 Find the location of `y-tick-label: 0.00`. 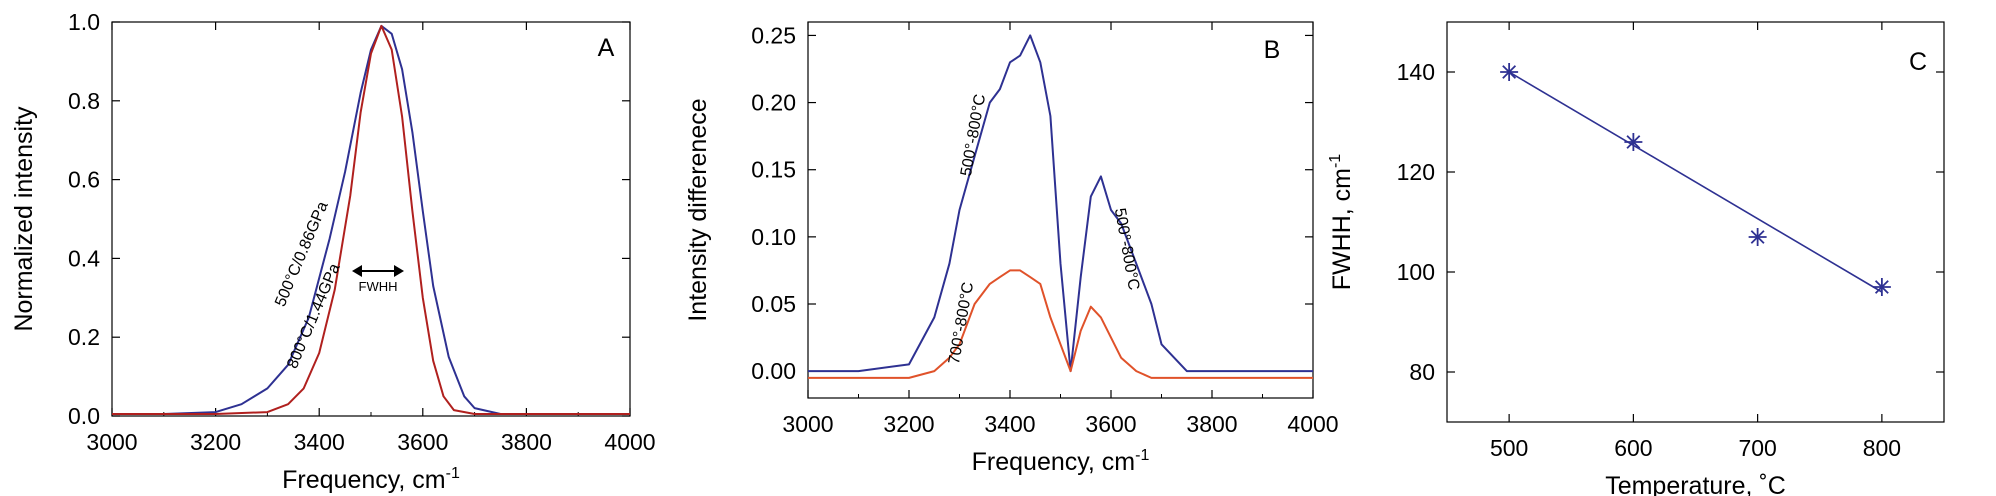

y-tick-label: 0.00 is located at coordinates (773, 371).